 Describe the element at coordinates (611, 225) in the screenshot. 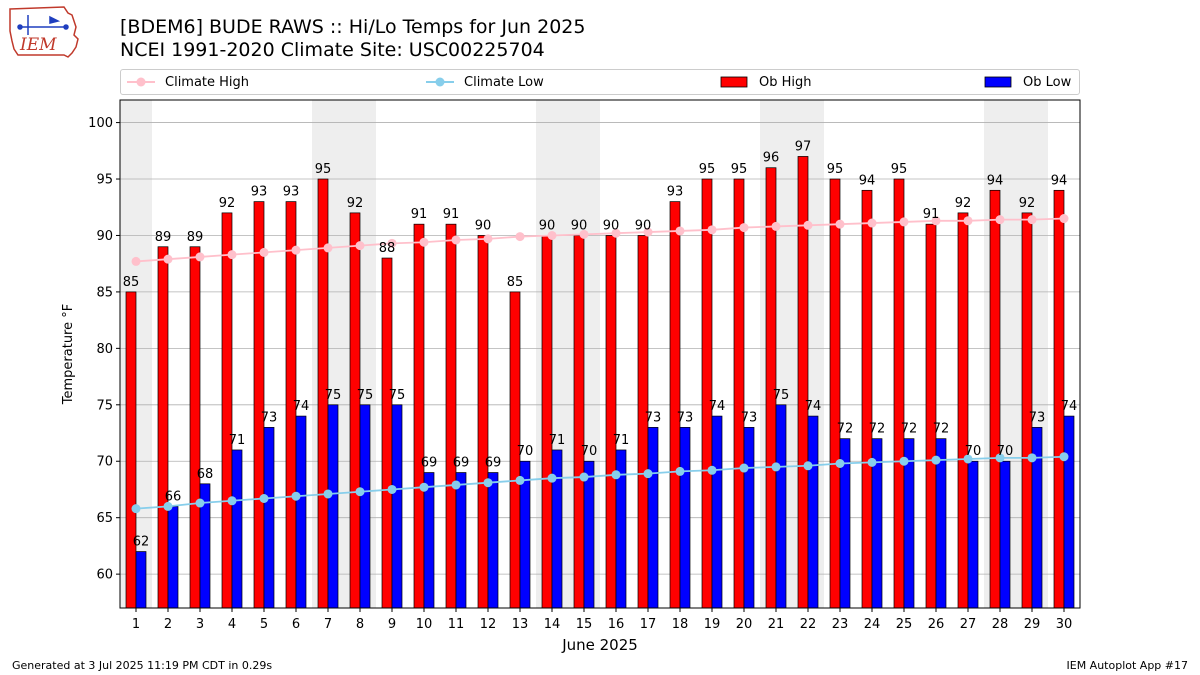

I see `ob-high-label-16: 90` at that location.